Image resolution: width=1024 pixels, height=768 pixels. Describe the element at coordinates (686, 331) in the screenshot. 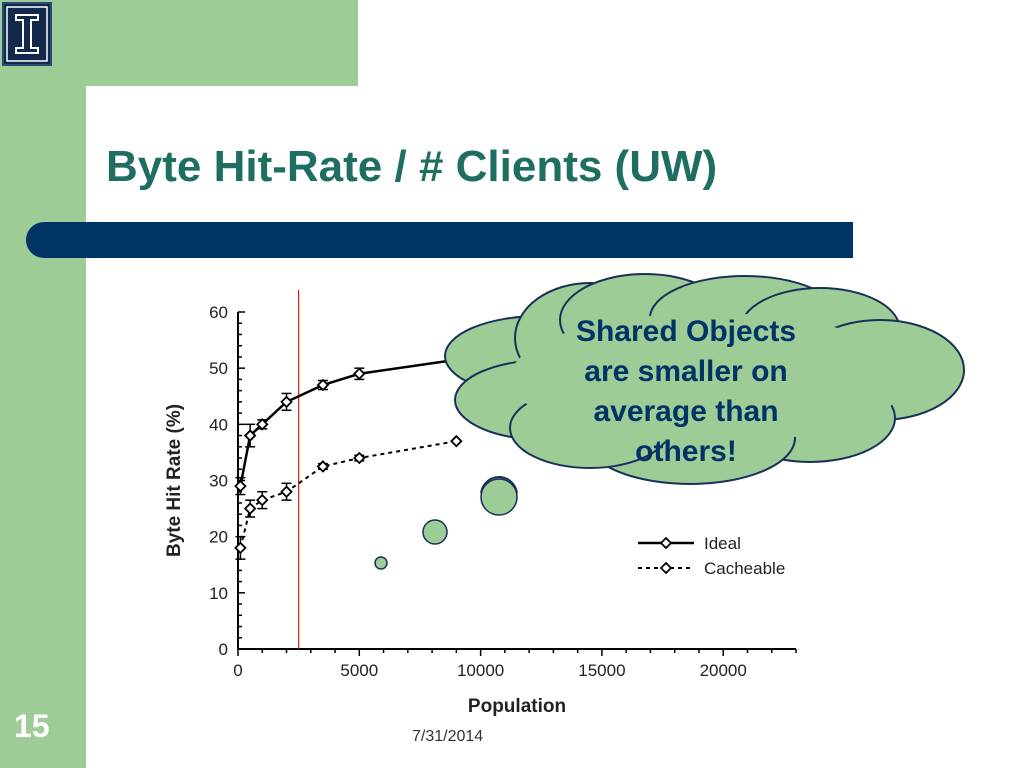

I see `callout-line: Shared Objects` at that location.